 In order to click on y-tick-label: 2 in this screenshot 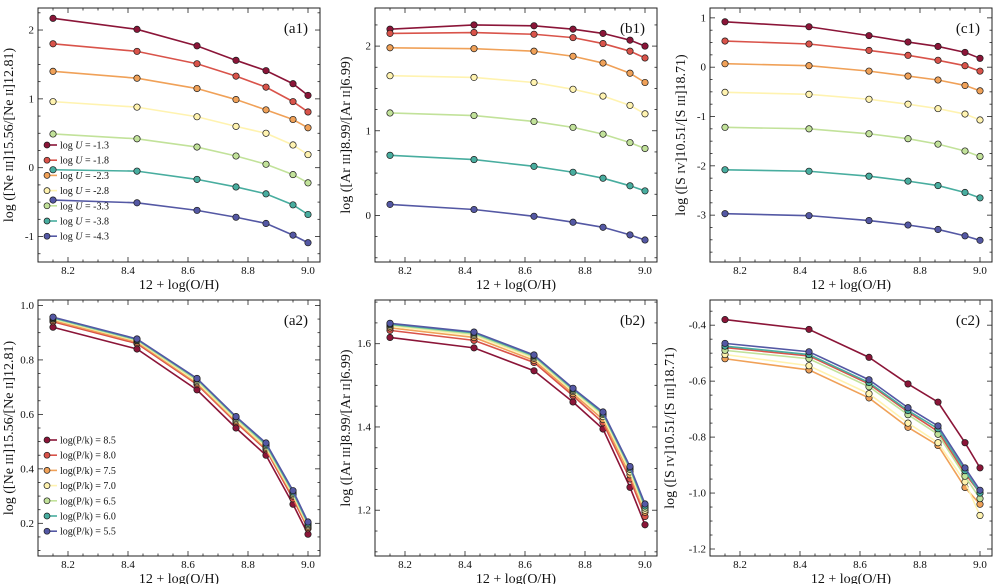, I will do `click(32, 31)`.